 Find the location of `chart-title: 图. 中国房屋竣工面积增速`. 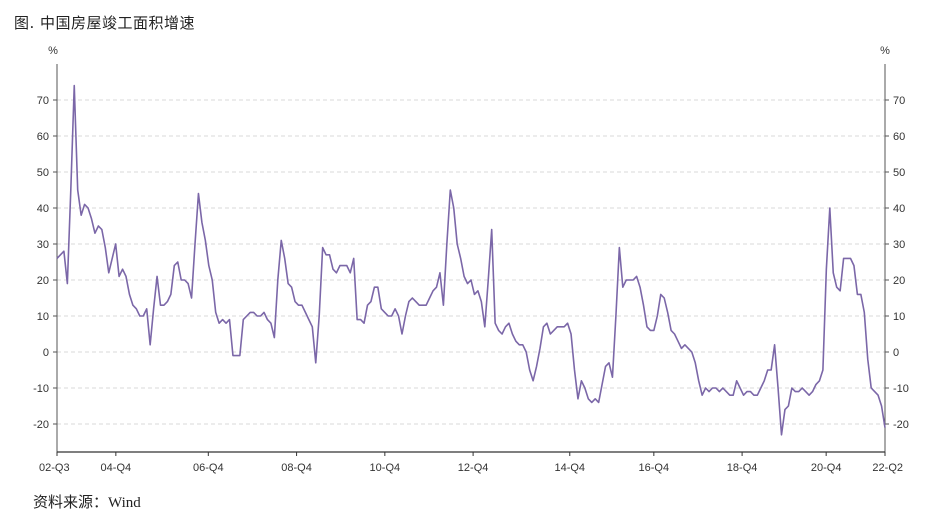

chart-title: 图. 中国房屋竣工面积增速 is located at coordinates (105, 23).